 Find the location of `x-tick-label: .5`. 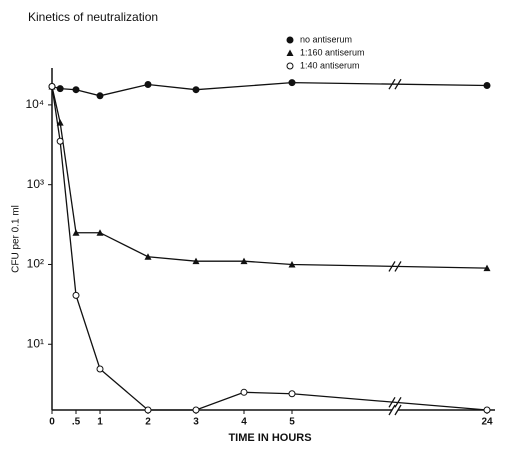

x-tick-label: .5 is located at coordinates (76, 422).